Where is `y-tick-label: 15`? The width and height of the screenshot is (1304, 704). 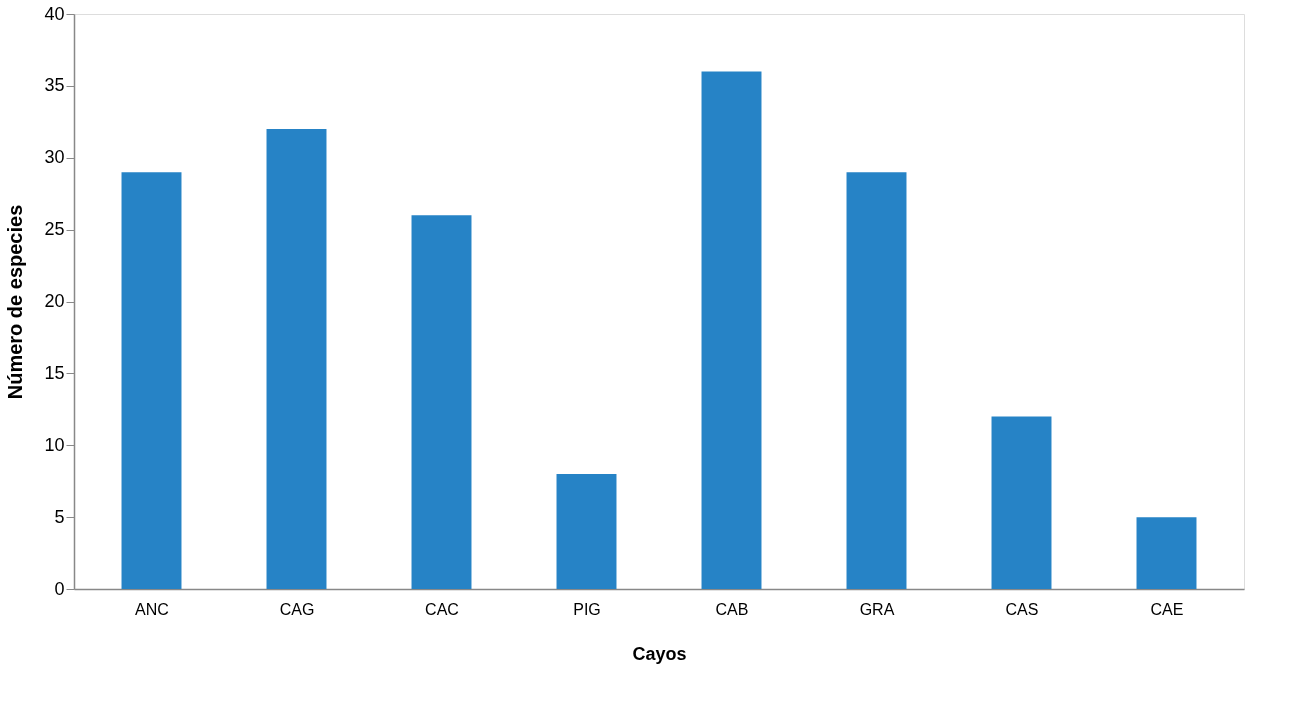
y-tick-label: 15 is located at coordinates (54, 372).